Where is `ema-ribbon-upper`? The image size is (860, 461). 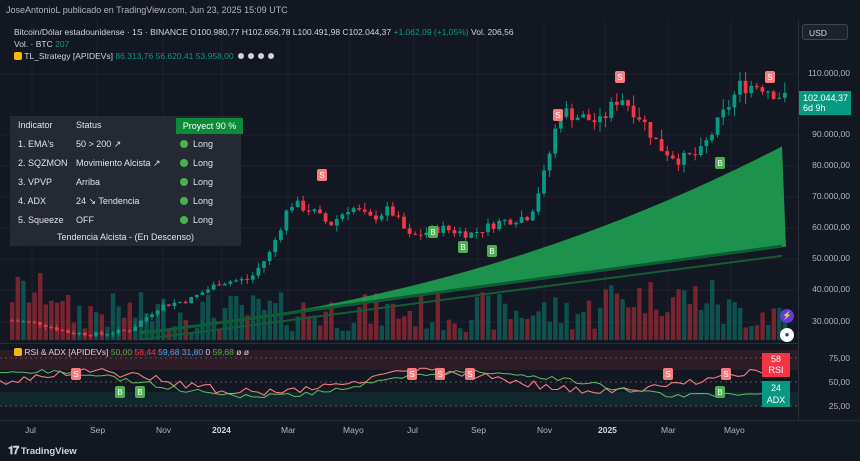 ema-ribbon-upper is located at coordinates (461, 289).